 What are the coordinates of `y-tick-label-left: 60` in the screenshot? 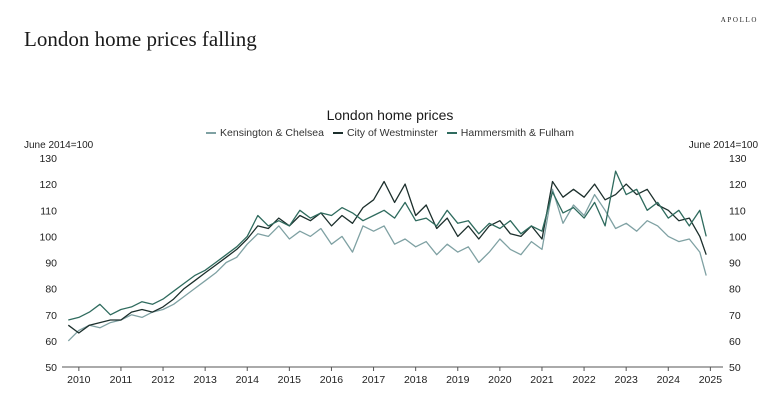 It's located at (51, 342).